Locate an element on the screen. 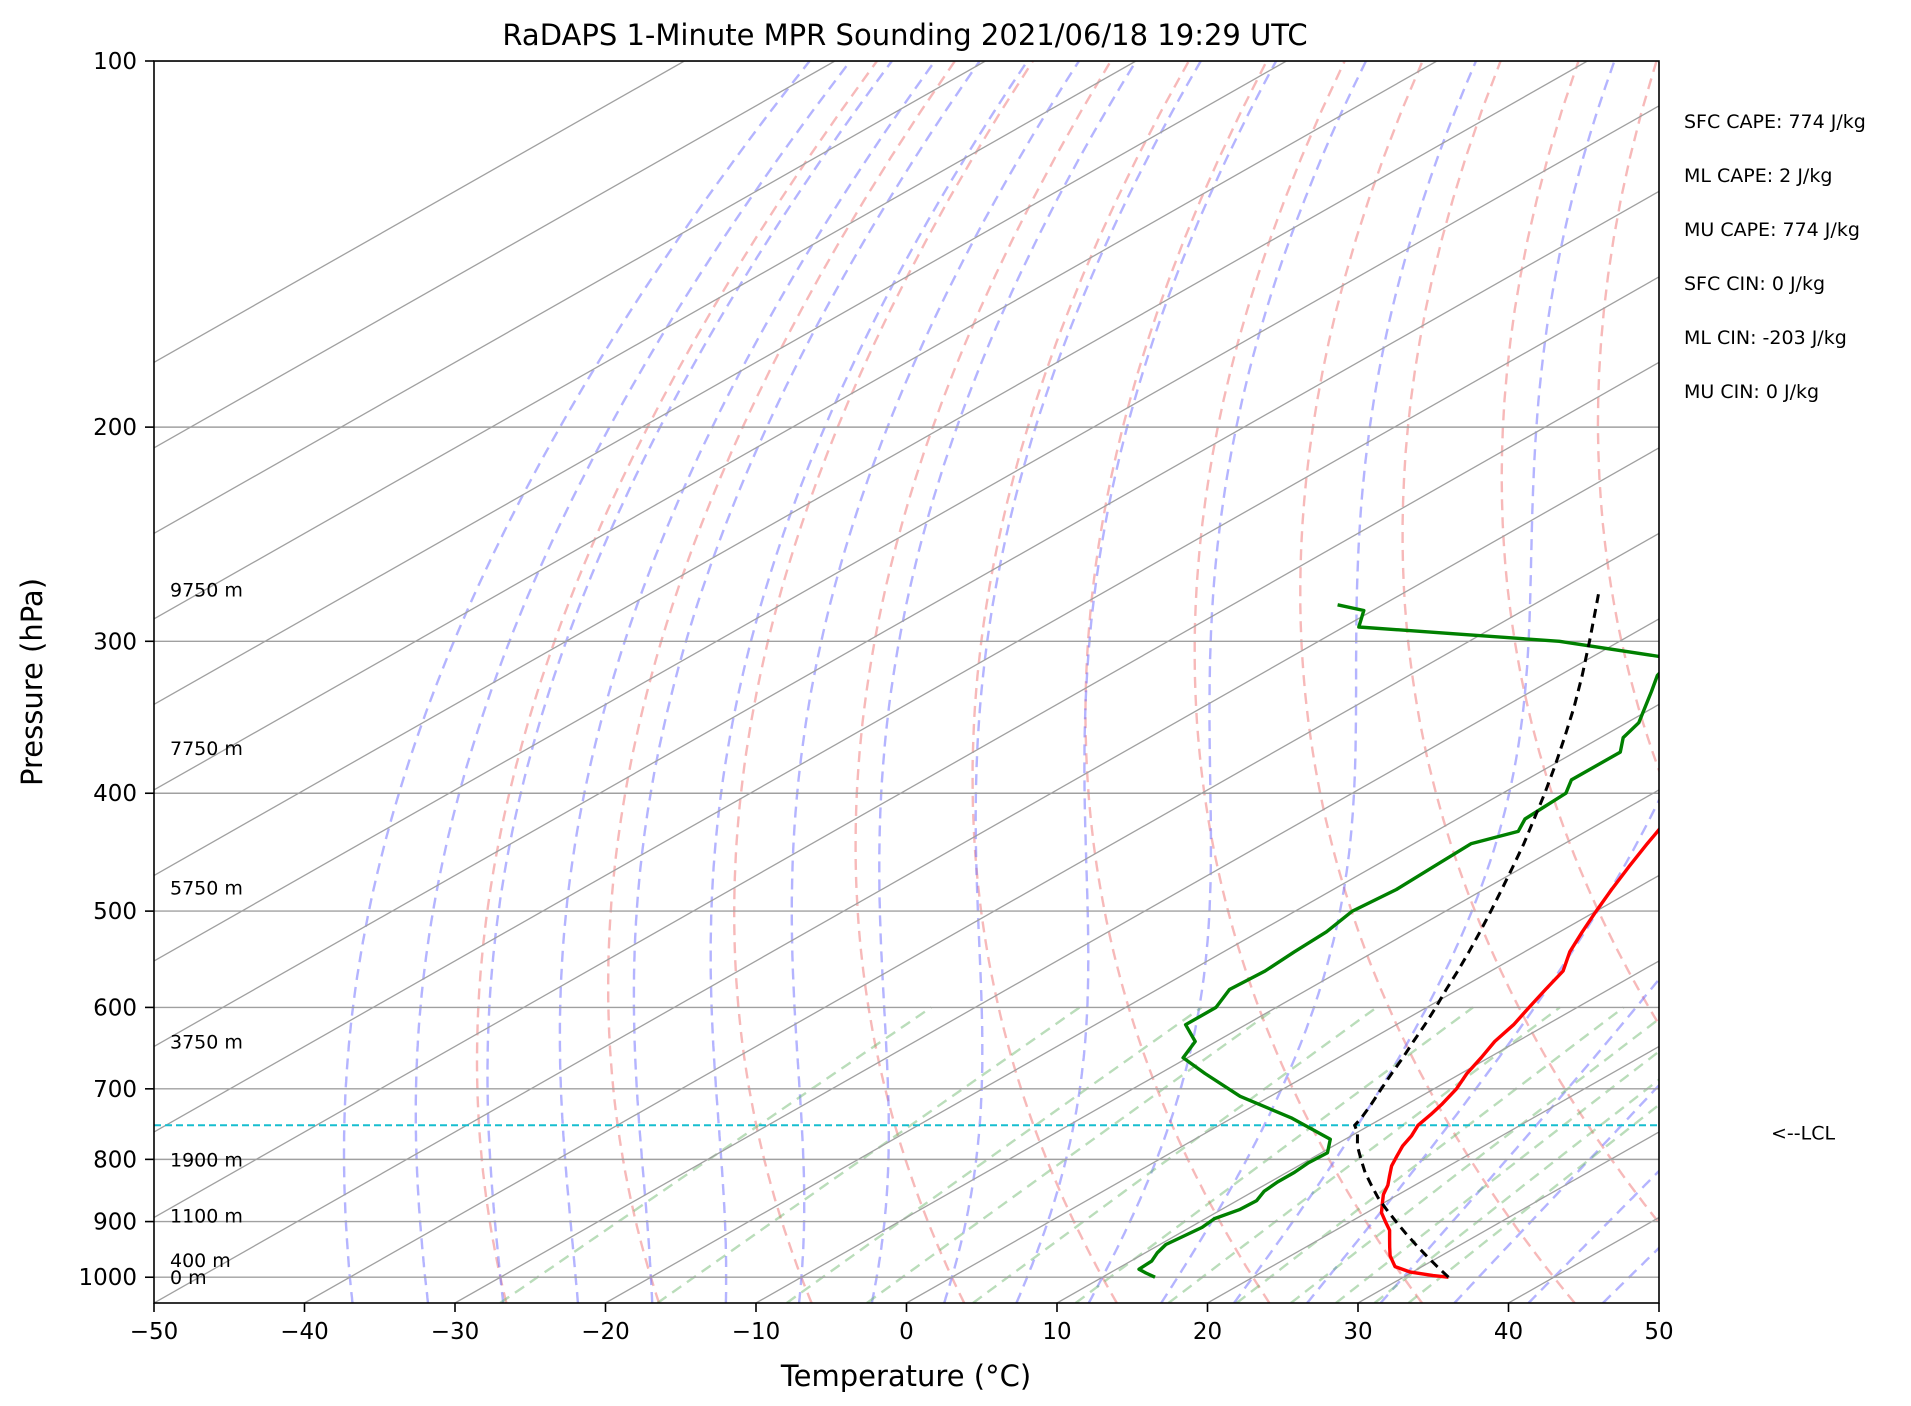 The height and width of the screenshot is (1406, 1911). y-tick-label: 1000 is located at coordinates (107, 1278).